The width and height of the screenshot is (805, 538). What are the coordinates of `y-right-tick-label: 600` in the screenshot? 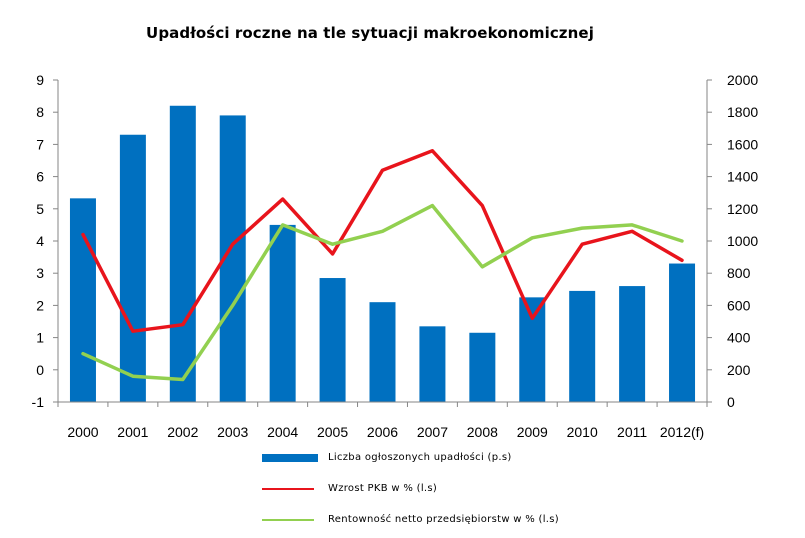 It's located at (739, 305).